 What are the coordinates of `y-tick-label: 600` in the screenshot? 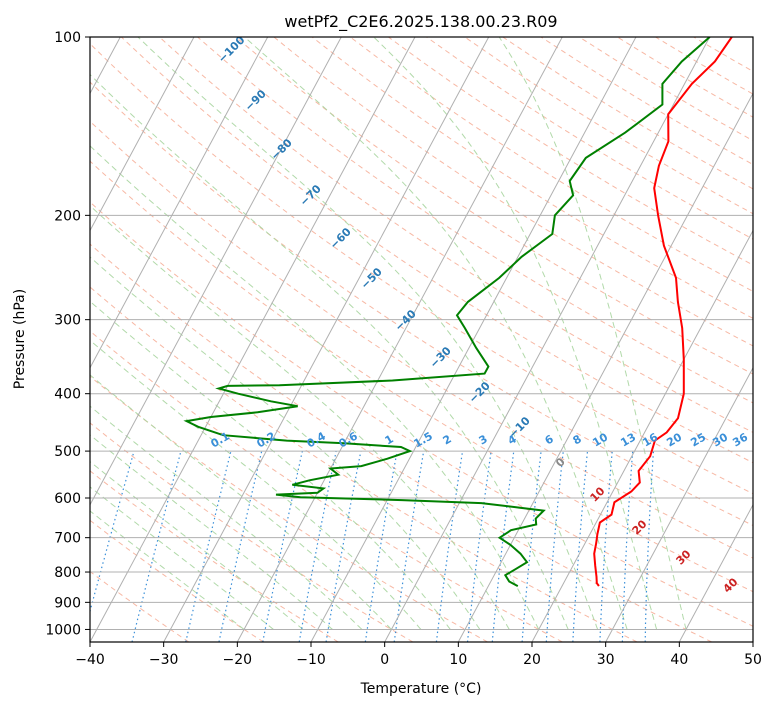 It's located at (67, 499).